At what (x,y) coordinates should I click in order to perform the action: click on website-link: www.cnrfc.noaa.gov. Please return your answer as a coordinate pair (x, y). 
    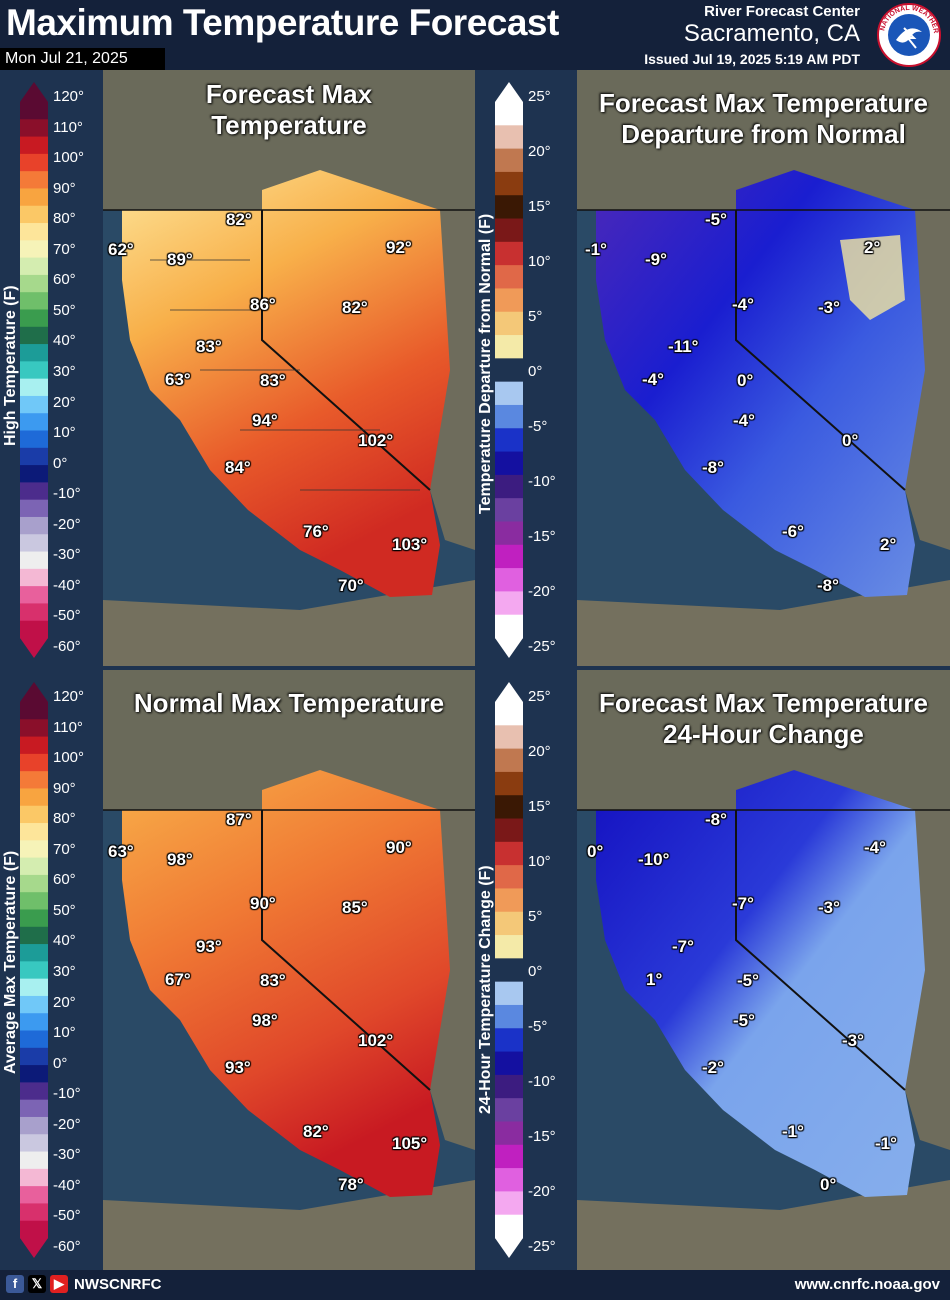
    Looking at the image, I should click on (867, 1284).